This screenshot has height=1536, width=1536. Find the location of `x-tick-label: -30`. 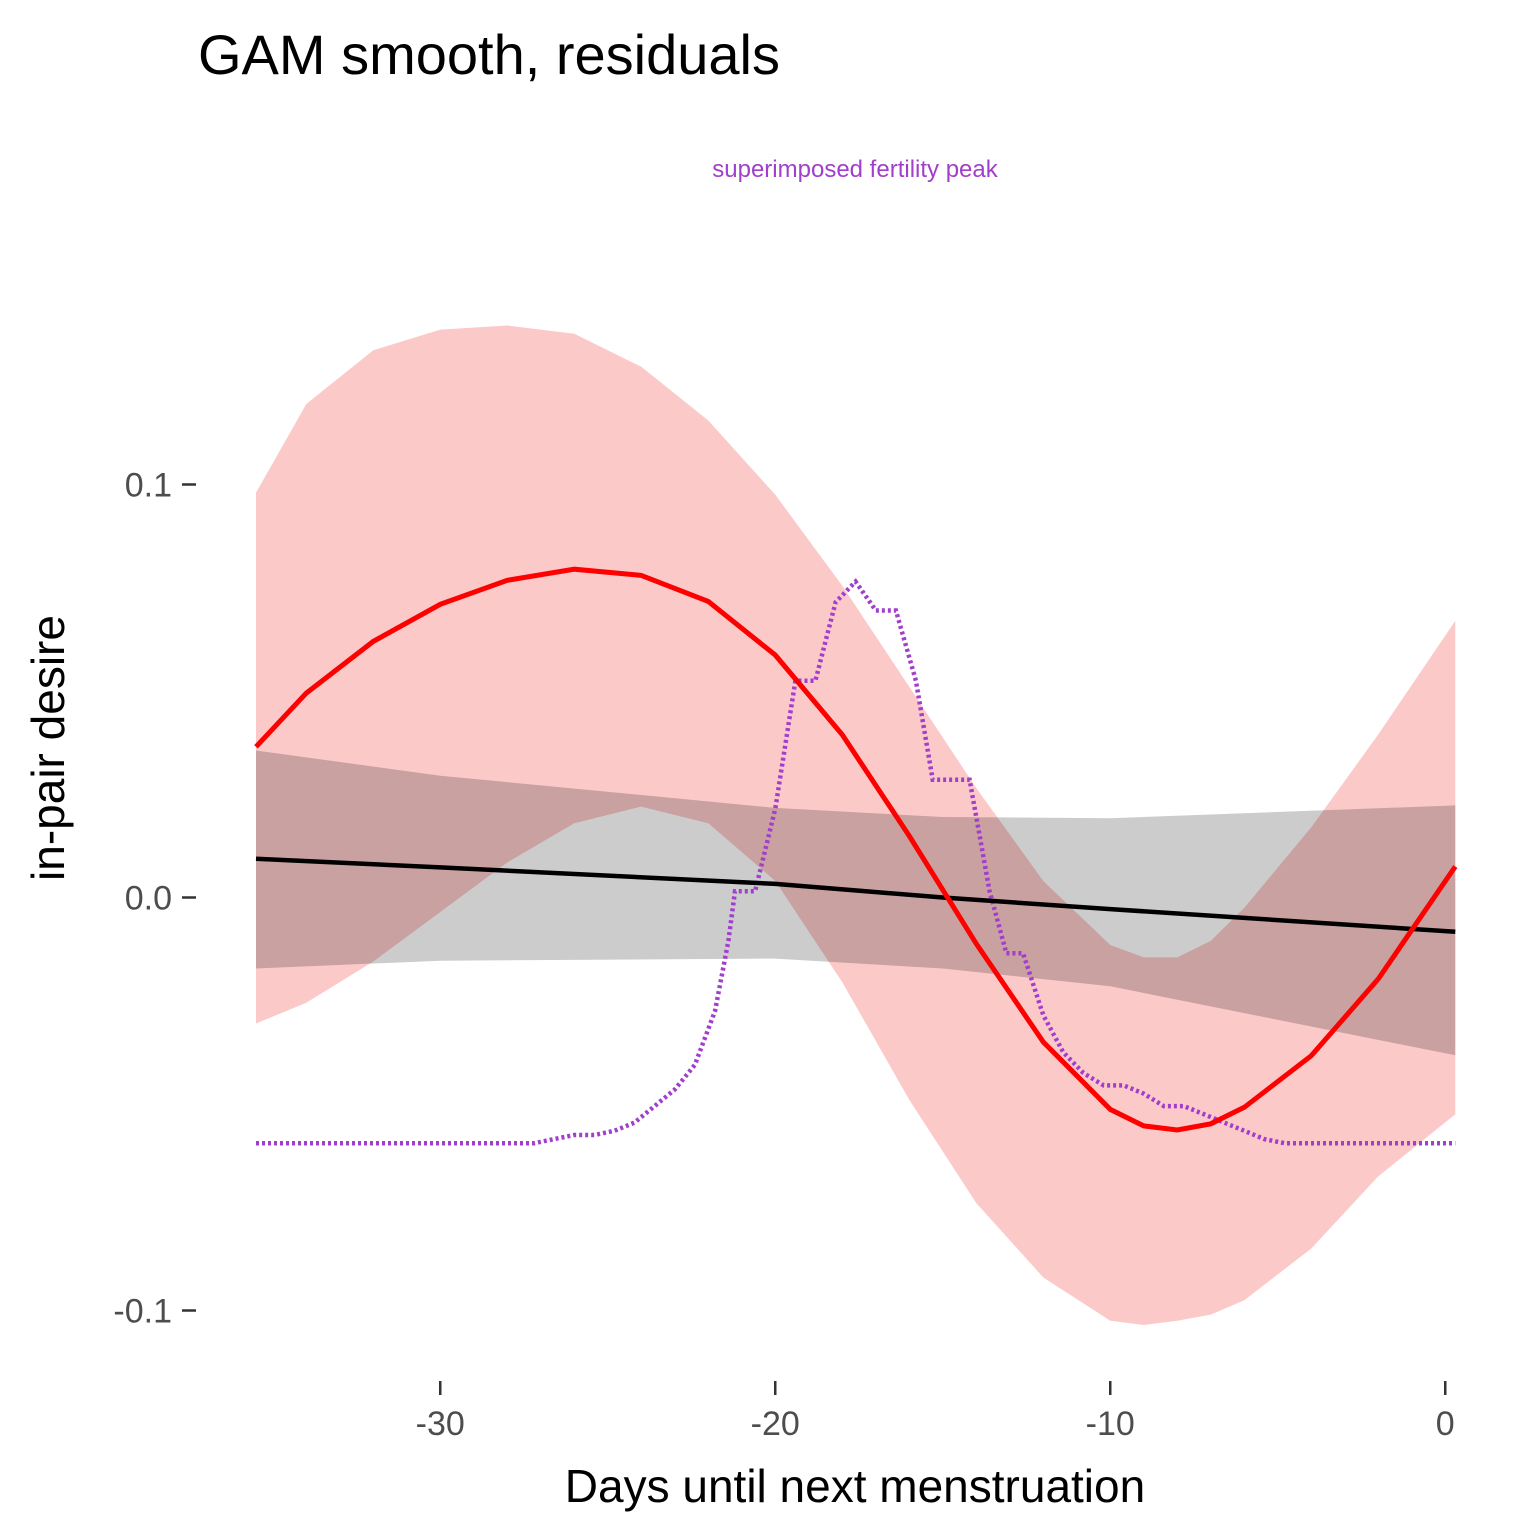

x-tick-label: -30 is located at coordinates (440, 1424).